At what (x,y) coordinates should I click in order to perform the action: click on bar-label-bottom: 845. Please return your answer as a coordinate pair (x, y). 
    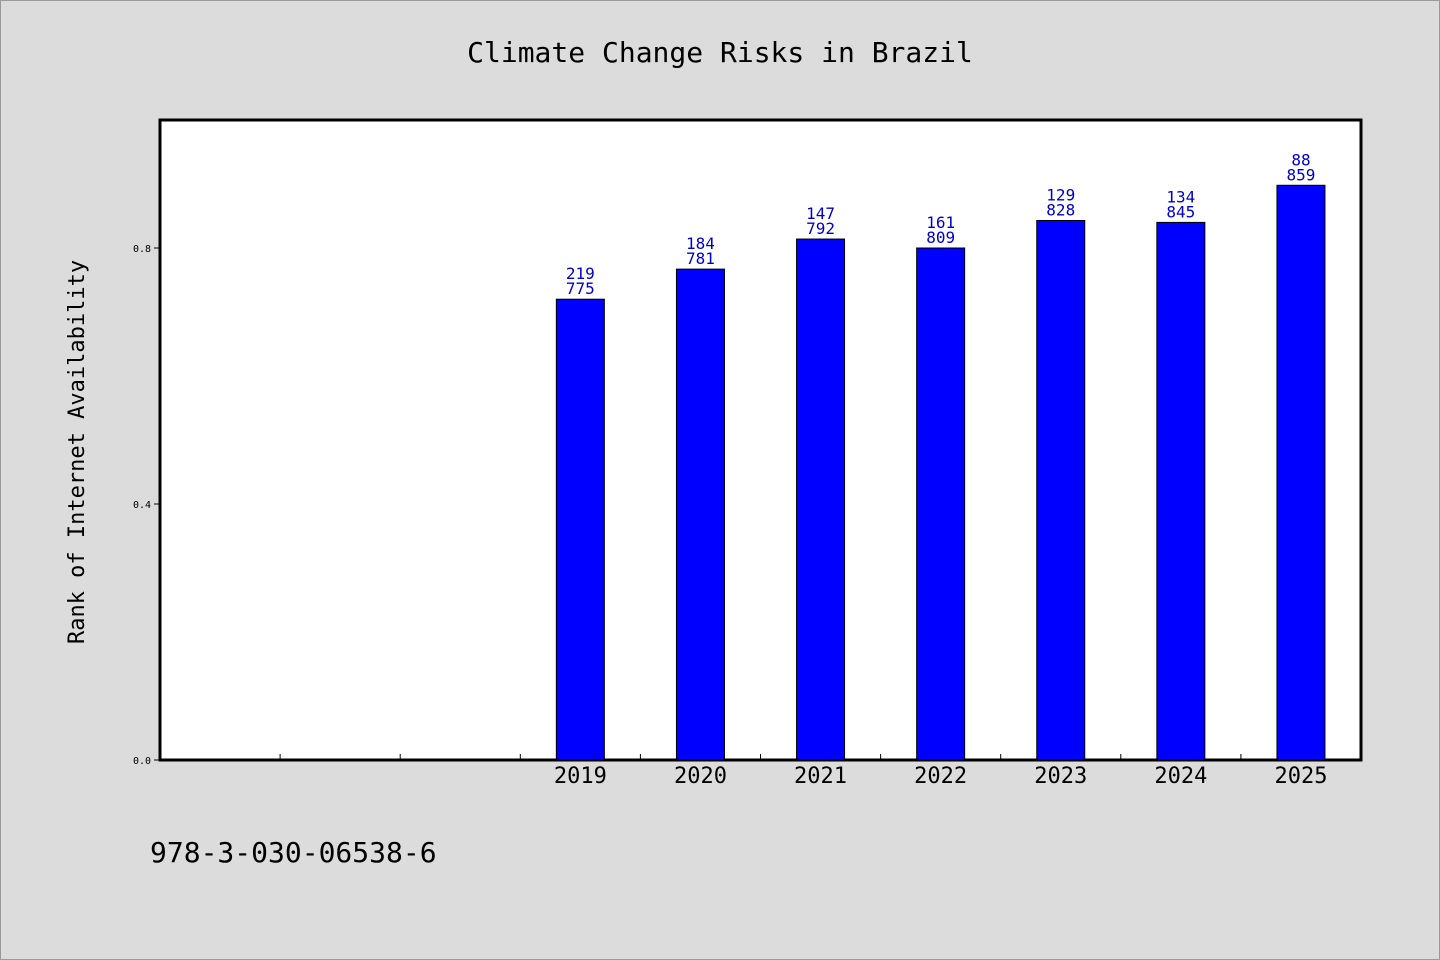
    Looking at the image, I should click on (1180, 211).